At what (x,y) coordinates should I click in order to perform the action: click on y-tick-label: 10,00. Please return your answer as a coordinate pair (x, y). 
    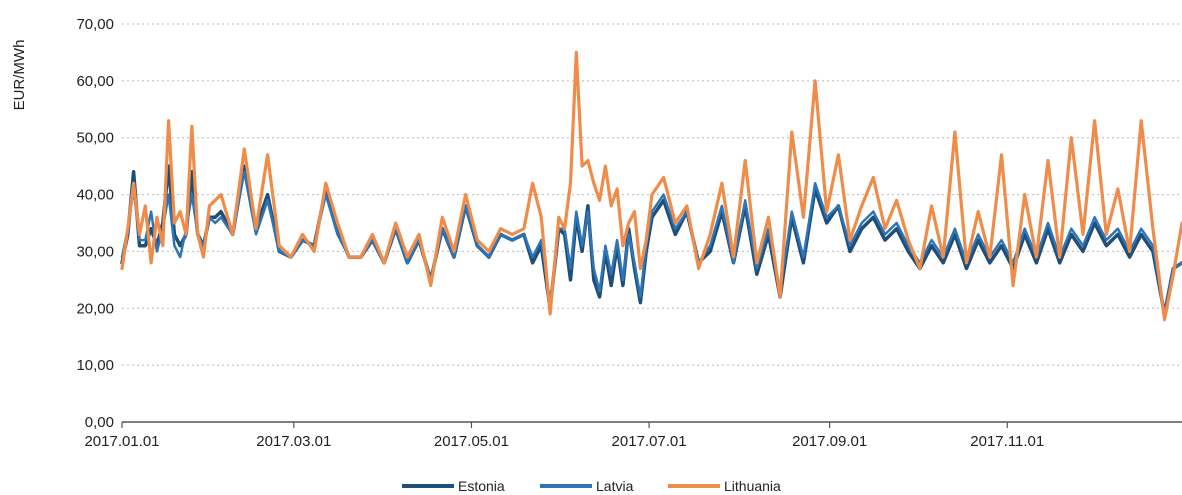
    Looking at the image, I should click on (95, 365).